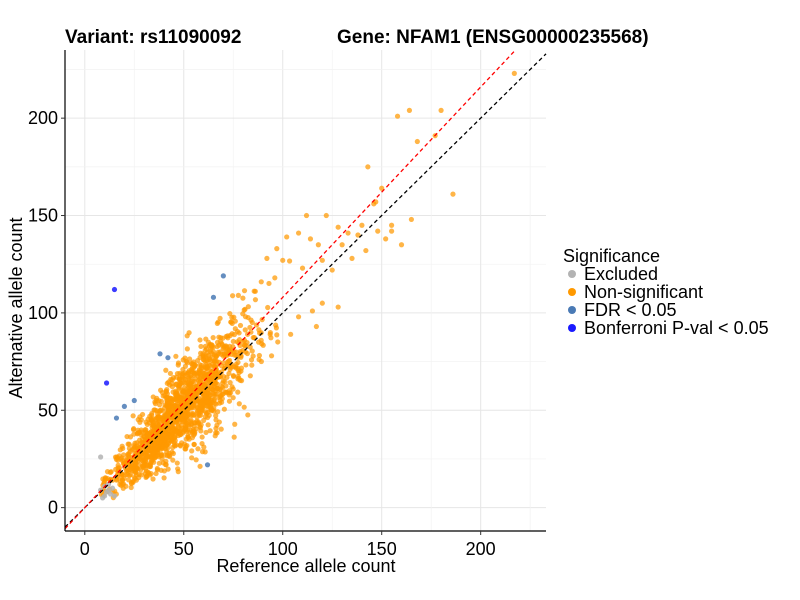  I want to click on legend-label: Excluded, so click(621, 274).